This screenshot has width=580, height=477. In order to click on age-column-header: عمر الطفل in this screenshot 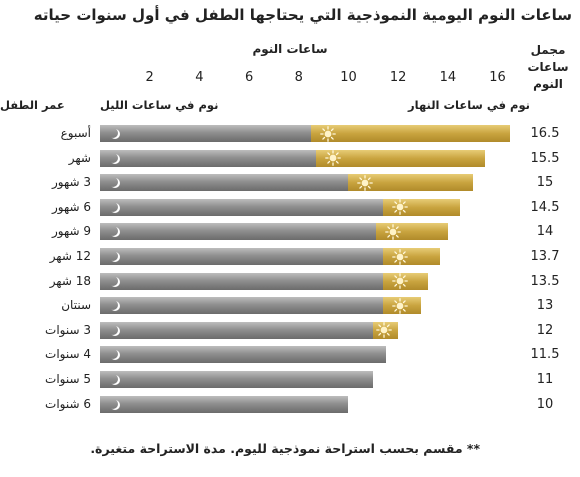, I will do `click(32, 105)`.